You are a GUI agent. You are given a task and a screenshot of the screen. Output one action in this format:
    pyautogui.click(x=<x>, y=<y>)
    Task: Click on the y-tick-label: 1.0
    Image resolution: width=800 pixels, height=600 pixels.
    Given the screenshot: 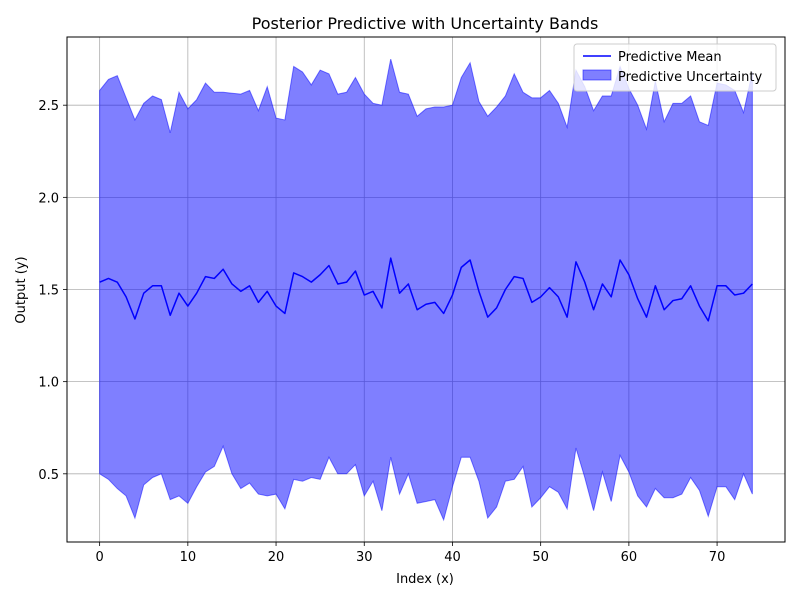 What is the action you would take?
    pyautogui.click(x=48, y=383)
    